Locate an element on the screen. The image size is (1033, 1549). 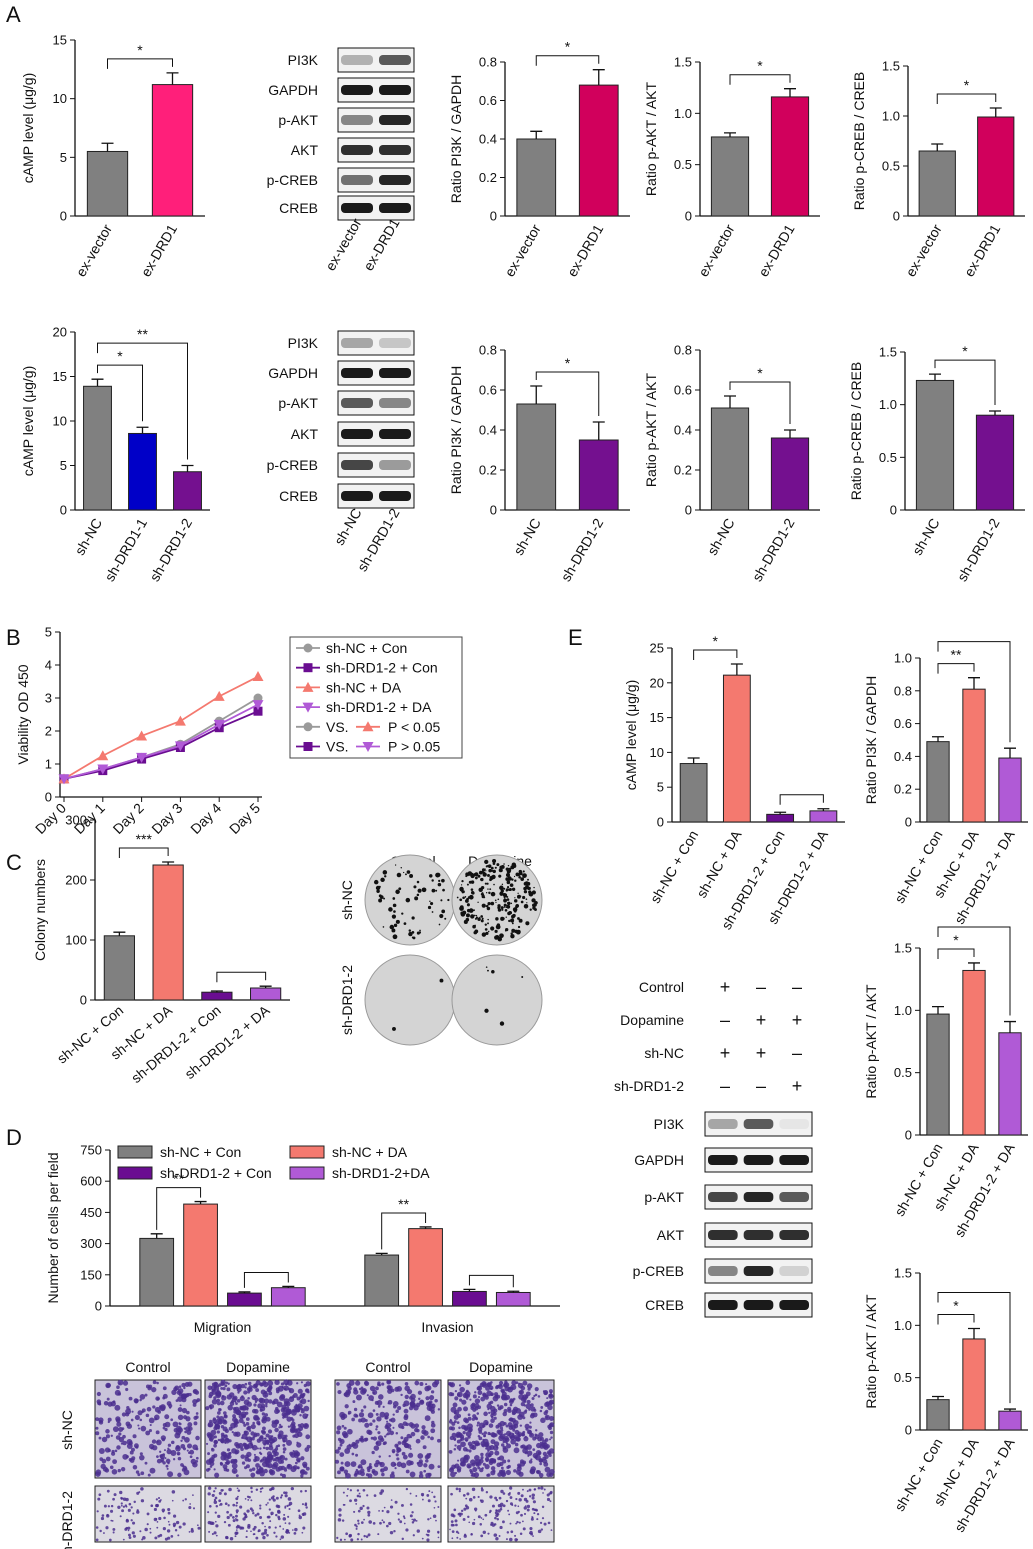
point is located at coordinates (142, 757).